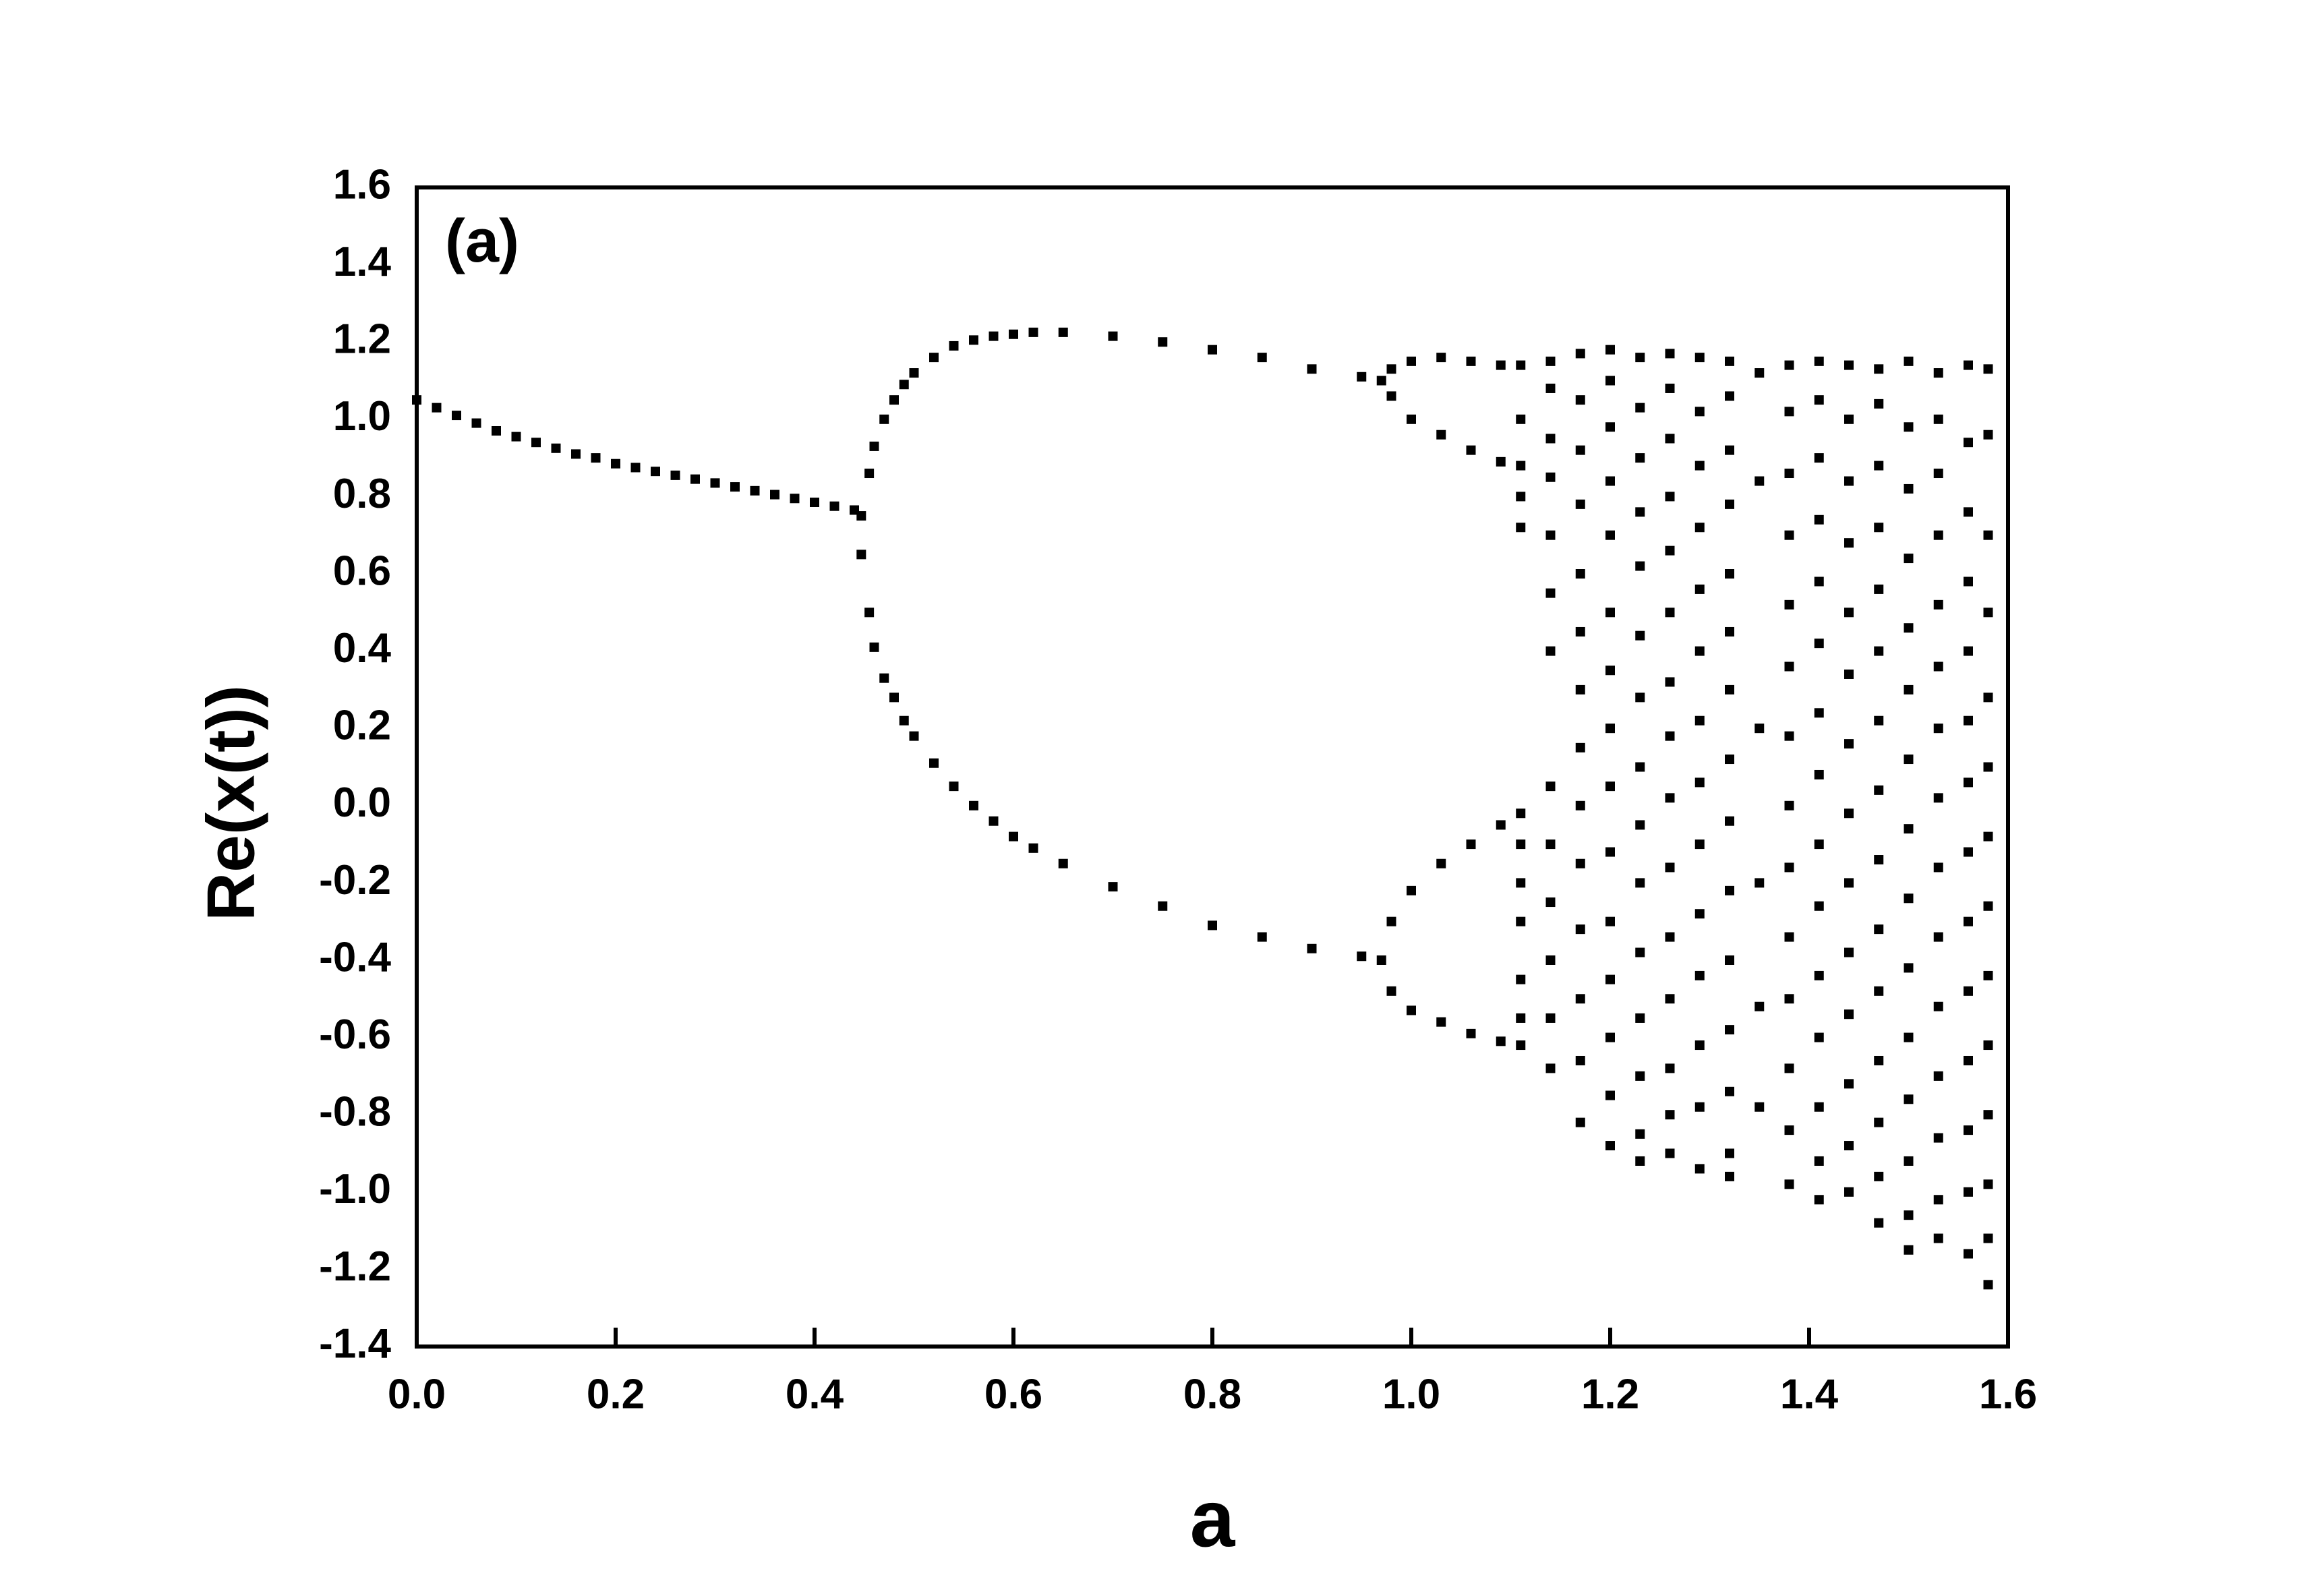 The width and height of the screenshot is (2300, 1596). Describe the element at coordinates (355, 1034) in the screenshot. I see `y-tick-label: -0.6` at that location.